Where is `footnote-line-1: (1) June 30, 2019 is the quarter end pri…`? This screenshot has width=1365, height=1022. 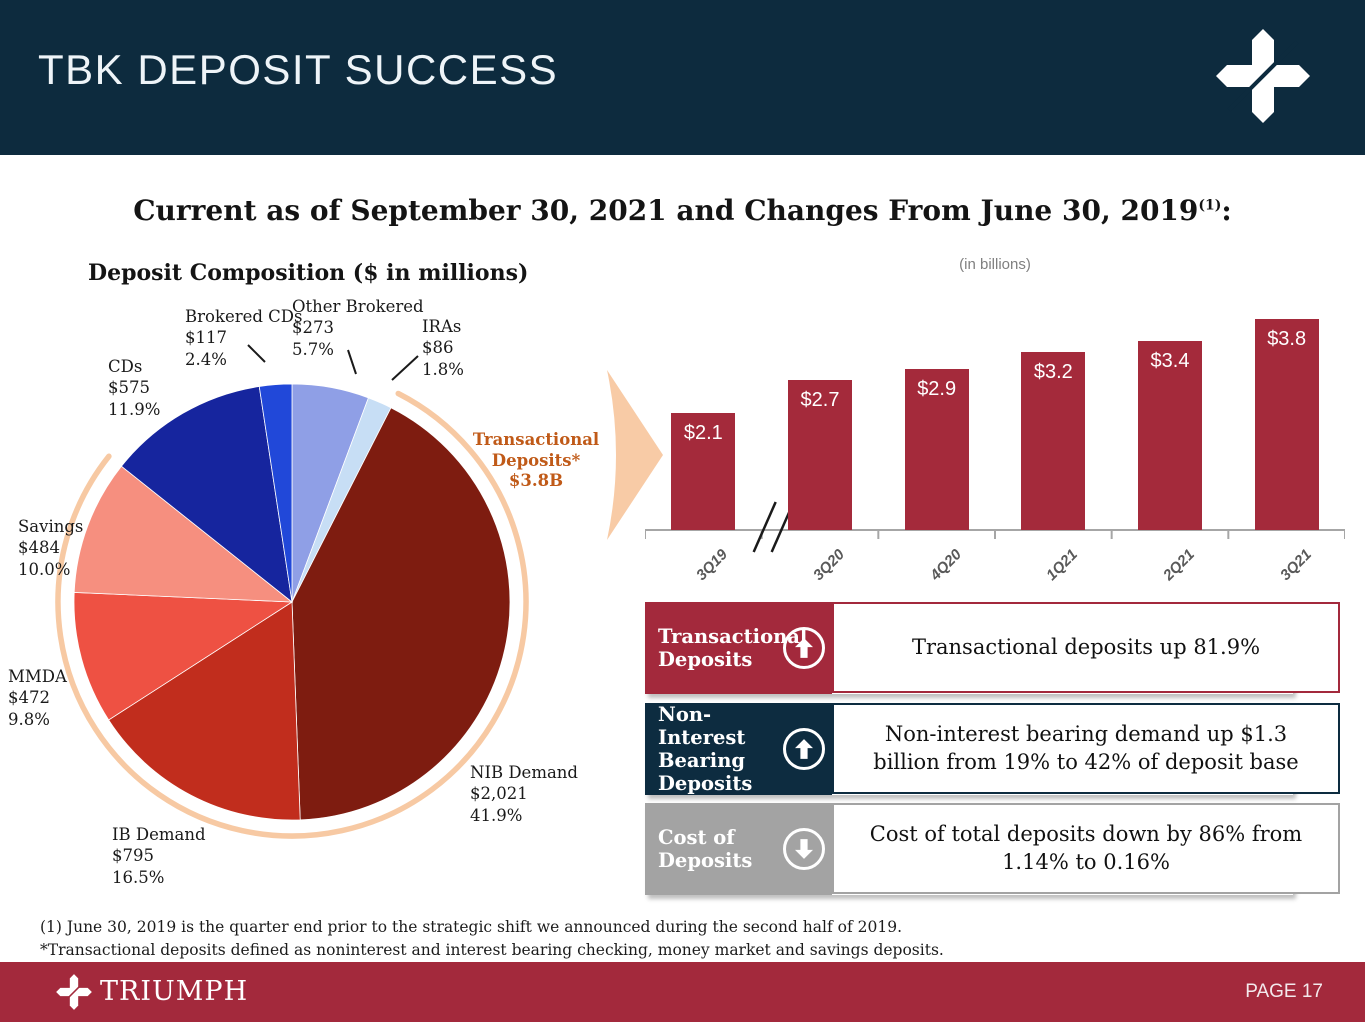 footnote-line-1: (1) June 30, 2019 is the quarter end pri… is located at coordinates (471, 927).